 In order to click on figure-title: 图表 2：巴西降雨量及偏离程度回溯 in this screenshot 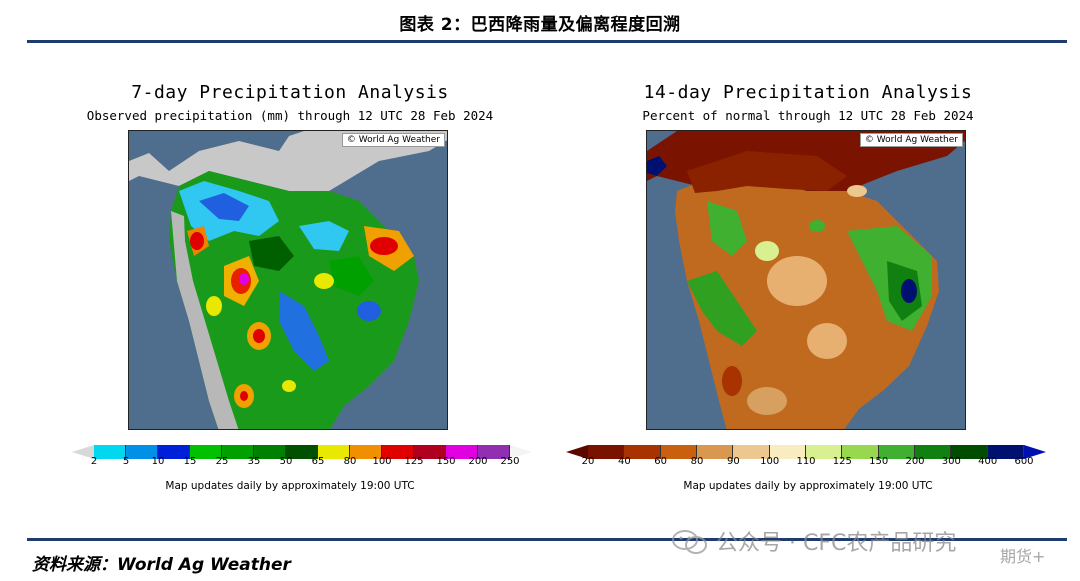, I will do `click(540, 25)`.